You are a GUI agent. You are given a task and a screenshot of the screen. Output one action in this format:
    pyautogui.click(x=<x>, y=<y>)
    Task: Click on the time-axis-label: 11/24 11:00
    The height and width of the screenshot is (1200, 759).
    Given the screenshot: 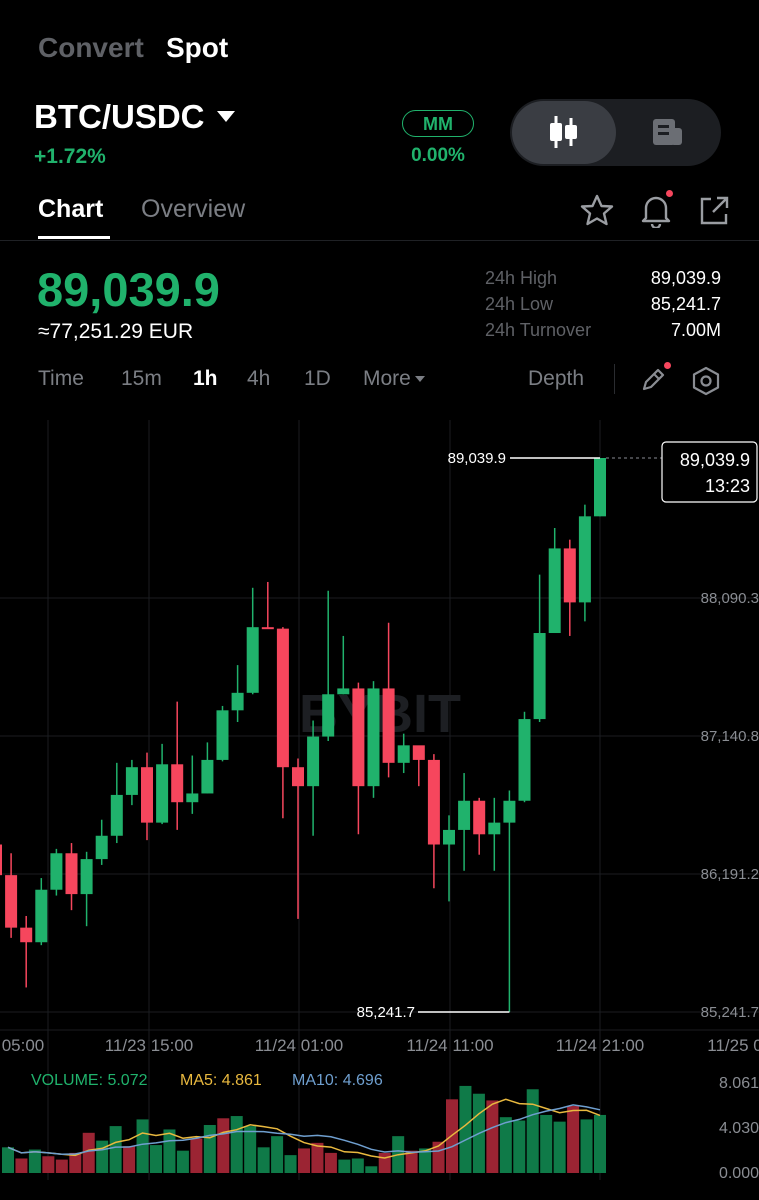 What is the action you would take?
    pyautogui.click(x=449, y=1045)
    